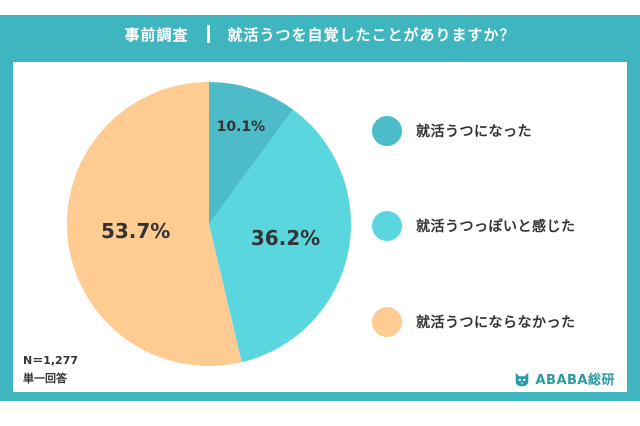  I want to click on title-bar: 事前調査 就活うつを自覚したことがありますか？, so click(320, 34).